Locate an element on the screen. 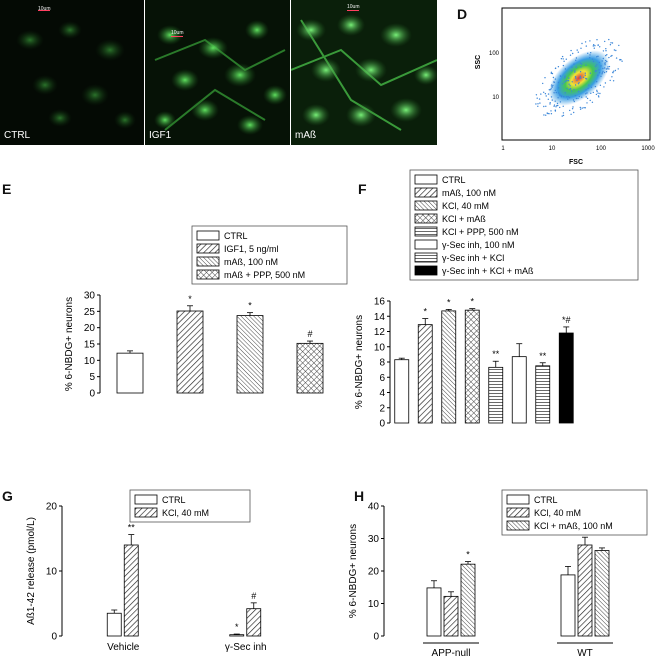  micrograph-label-mab: mAß is located at coordinates (306, 135).